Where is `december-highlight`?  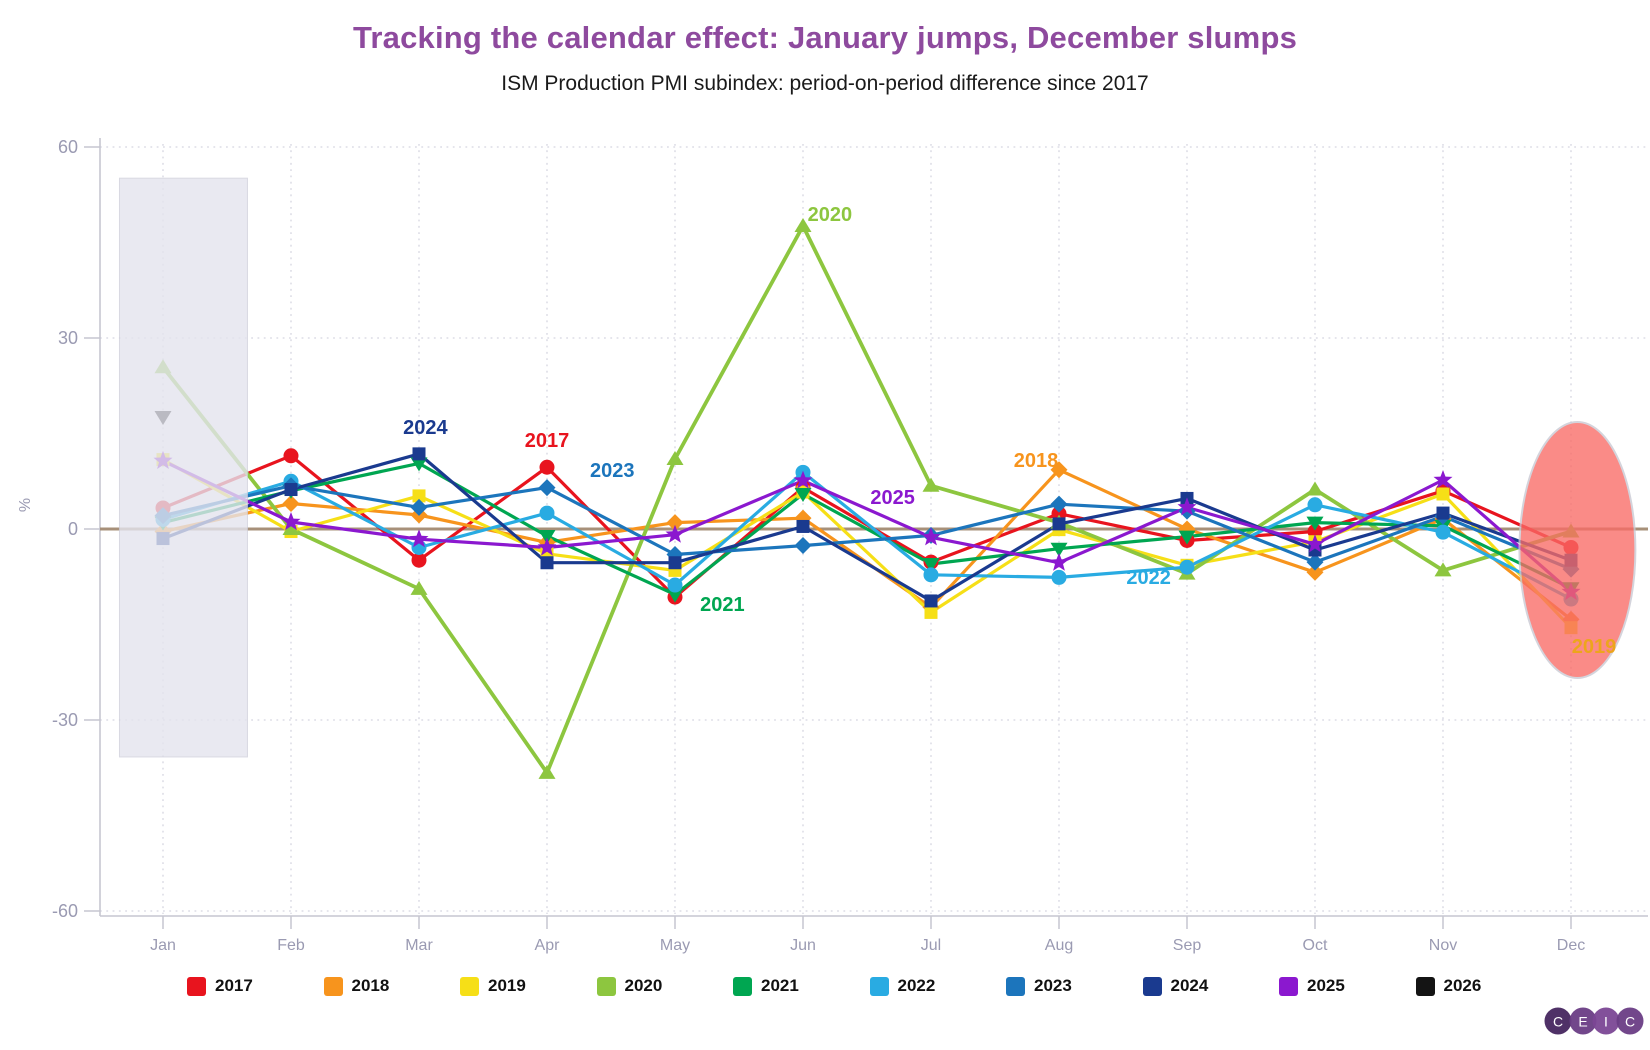 december-highlight is located at coordinates (1577, 550).